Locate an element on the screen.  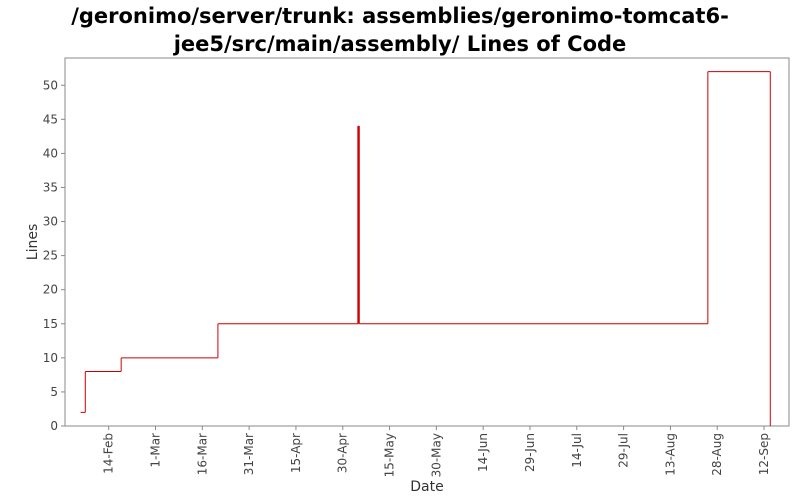
x-tick-label: 29-Jun is located at coordinates (530, 452).